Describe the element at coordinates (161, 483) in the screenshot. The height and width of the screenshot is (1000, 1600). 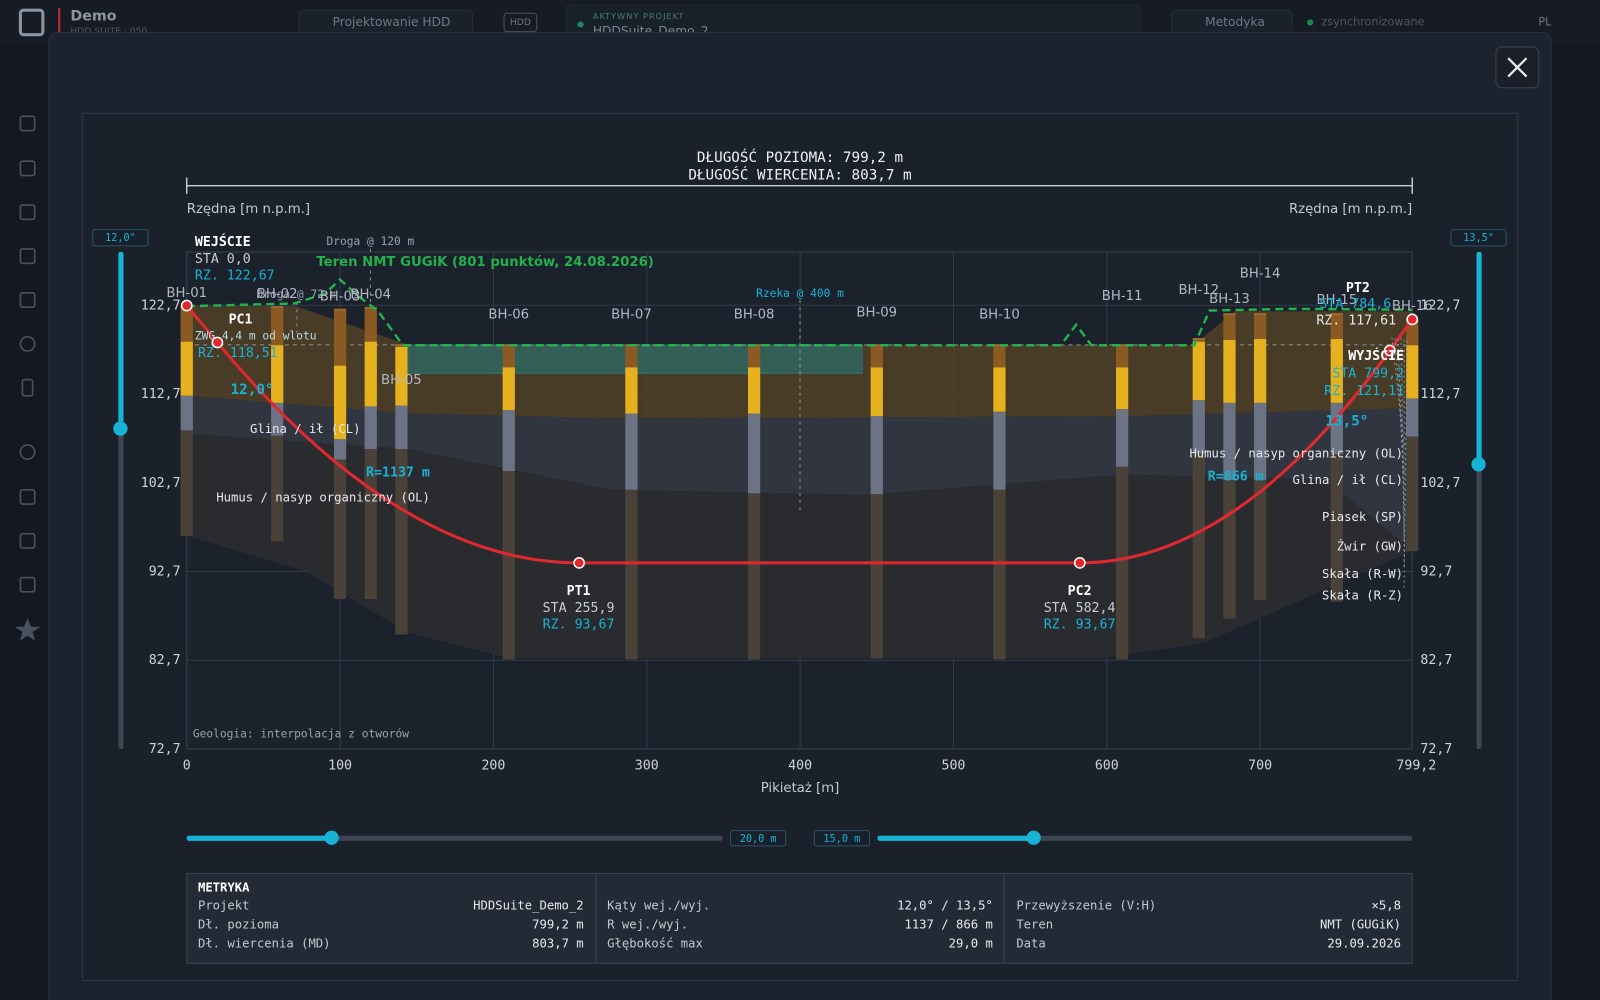
I see `y-tick-label: 102,7` at that location.